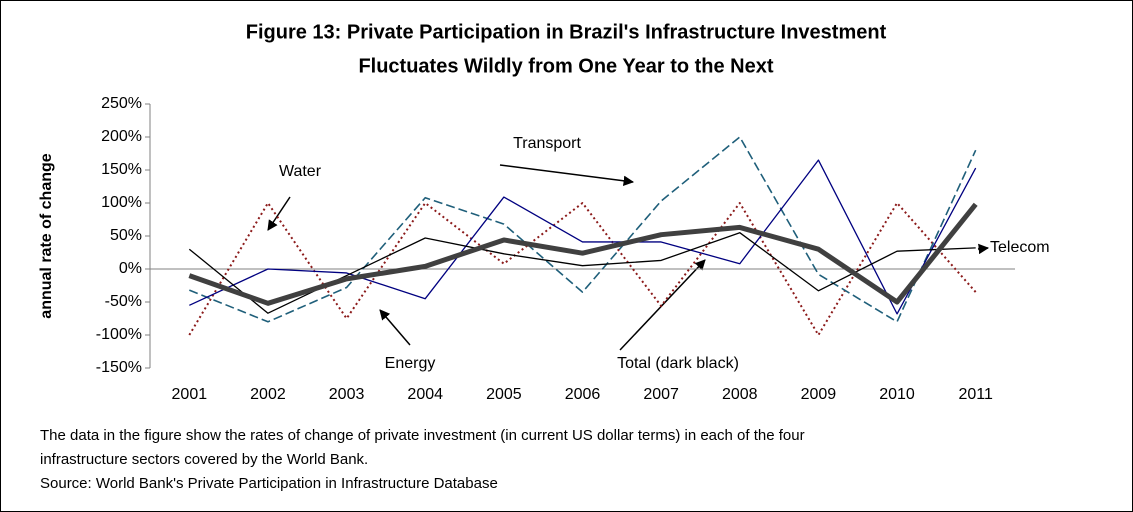 The height and width of the screenshot is (512, 1133). What do you see at coordinates (121, 169) in the screenshot?
I see `y-tick-label: 150%` at bounding box center [121, 169].